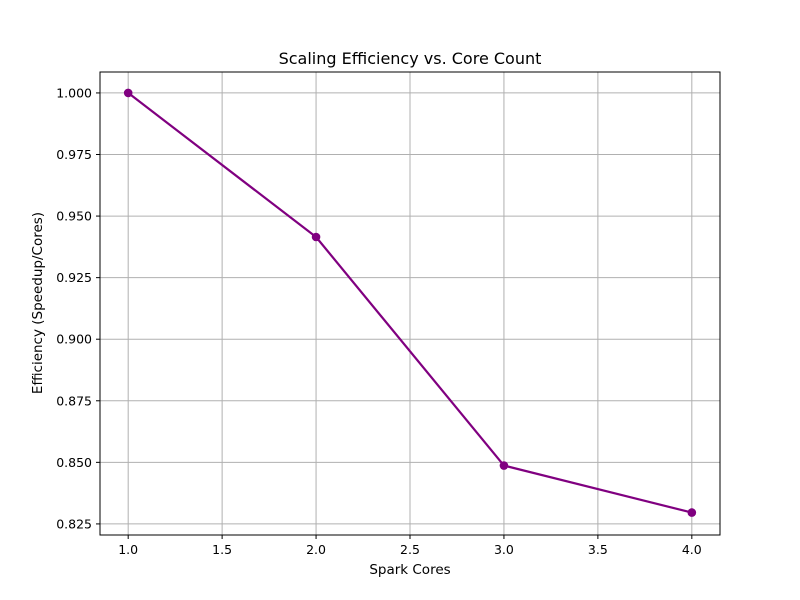 The image size is (800, 600). I want to click on x-tick-label: 1.0, so click(128, 549).